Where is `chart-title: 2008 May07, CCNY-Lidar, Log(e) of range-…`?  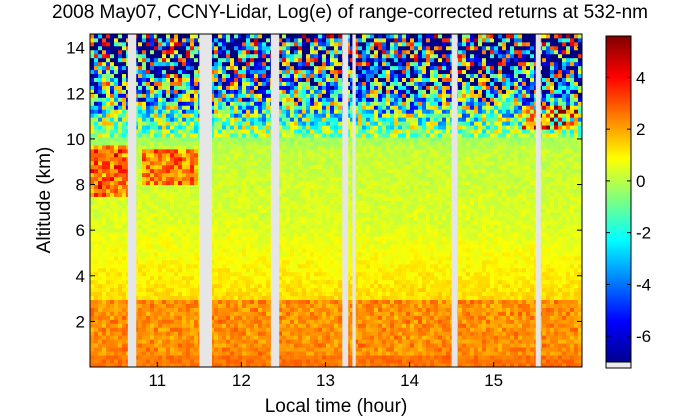 chart-title: 2008 May07, CCNY-Lidar, Log(e) of range-… is located at coordinates (350, 12).